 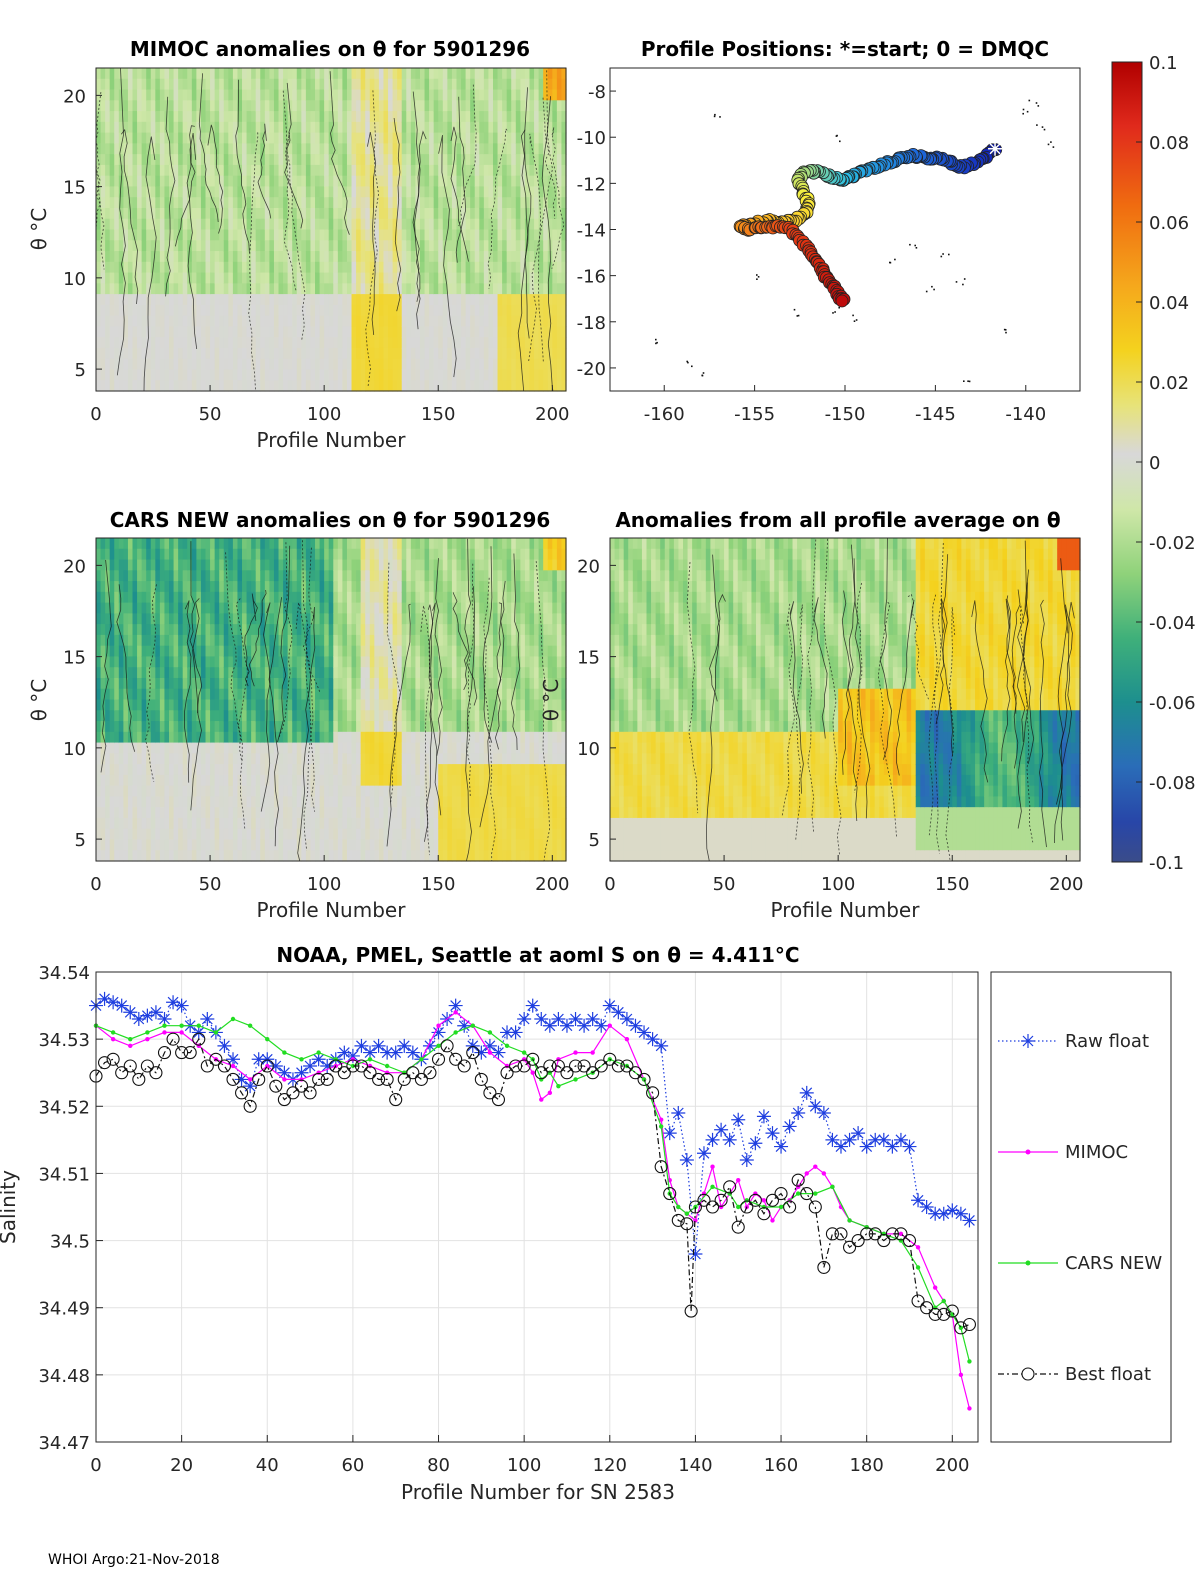 What do you see at coordinates (330, 49) in the screenshot?
I see `mimoc-title: MIMOC anomalies on θ for 5901296` at bounding box center [330, 49].